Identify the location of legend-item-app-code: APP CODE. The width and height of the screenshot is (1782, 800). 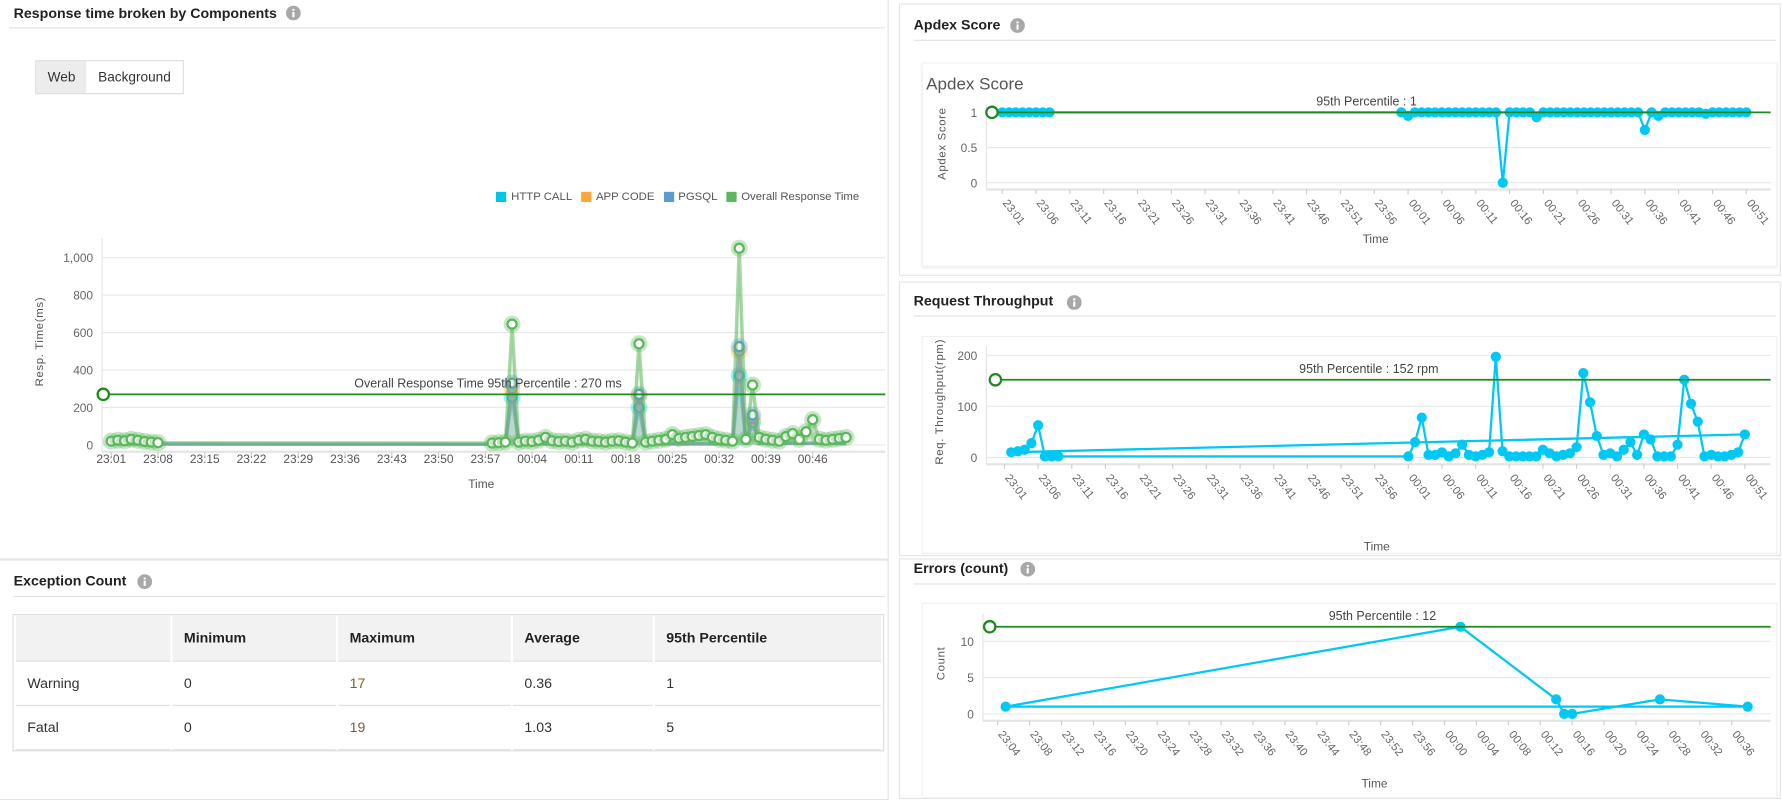
(617, 197).